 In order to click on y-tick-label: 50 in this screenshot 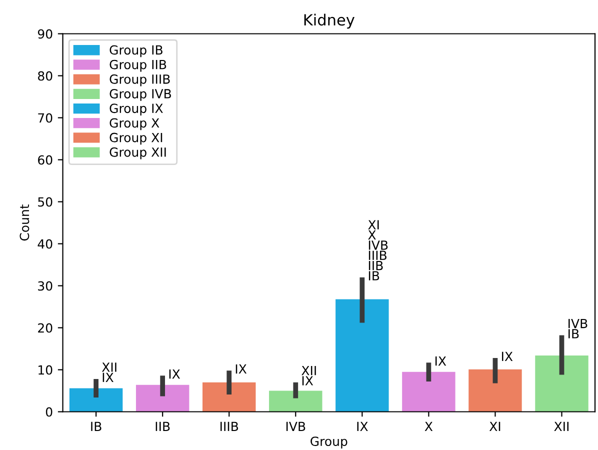, I will do `click(45, 202)`.